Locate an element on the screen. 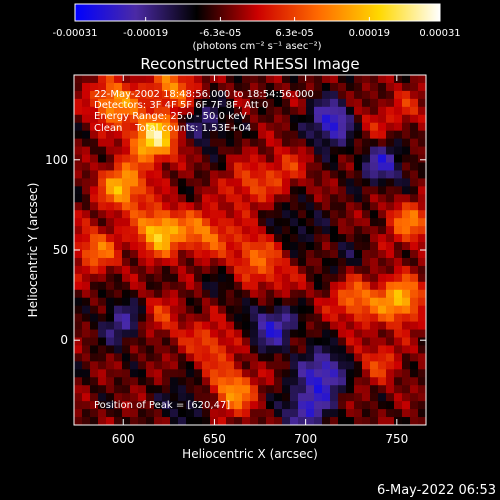 Image resolution: width=500 pixels, height=500 pixels. colorbar-tick-label: 6.3e-05 is located at coordinates (294, 33).